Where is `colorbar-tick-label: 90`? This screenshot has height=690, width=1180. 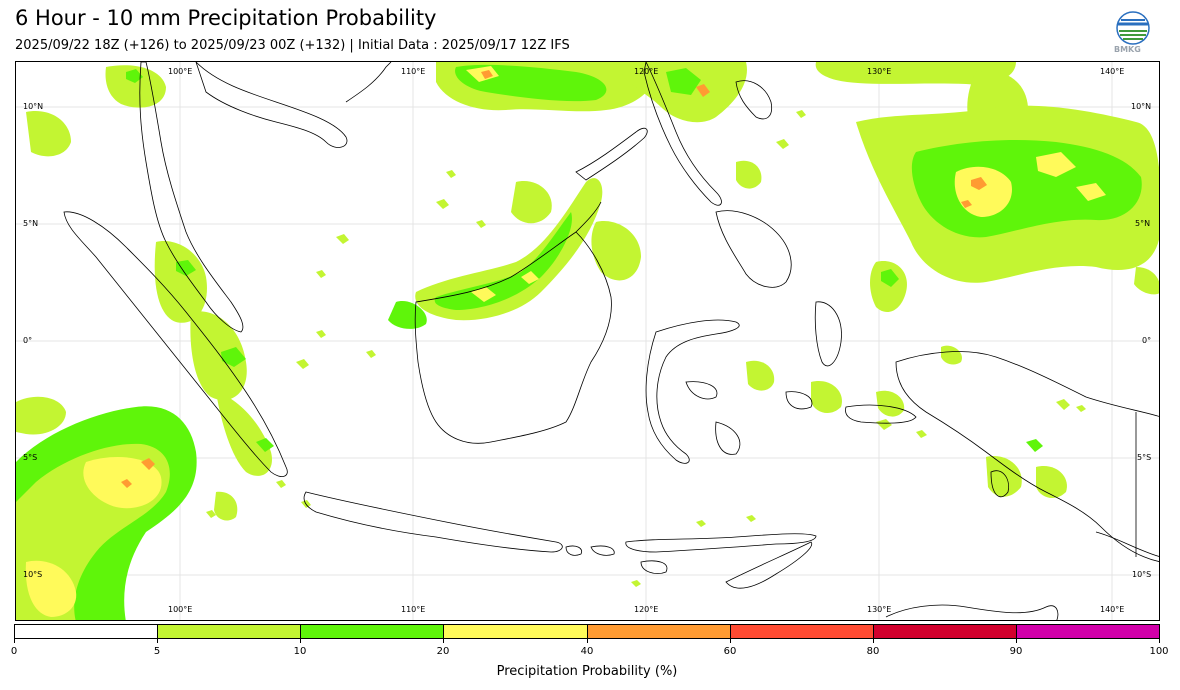
colorbar-tick-label: 90 is located at coordinates (1016, 651).